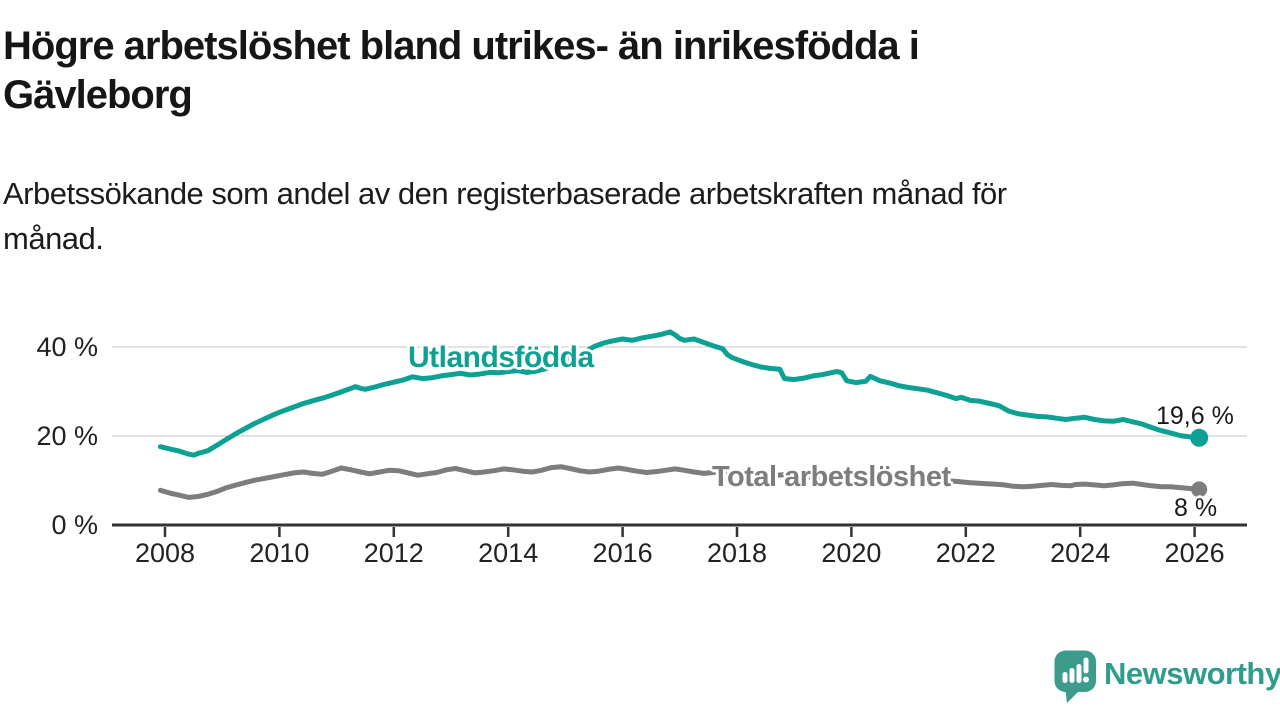  What do you see at coordinates (851, 553) in the screenshot?
I see `x-tick-label: 2020` at bounding box center [851, 553].